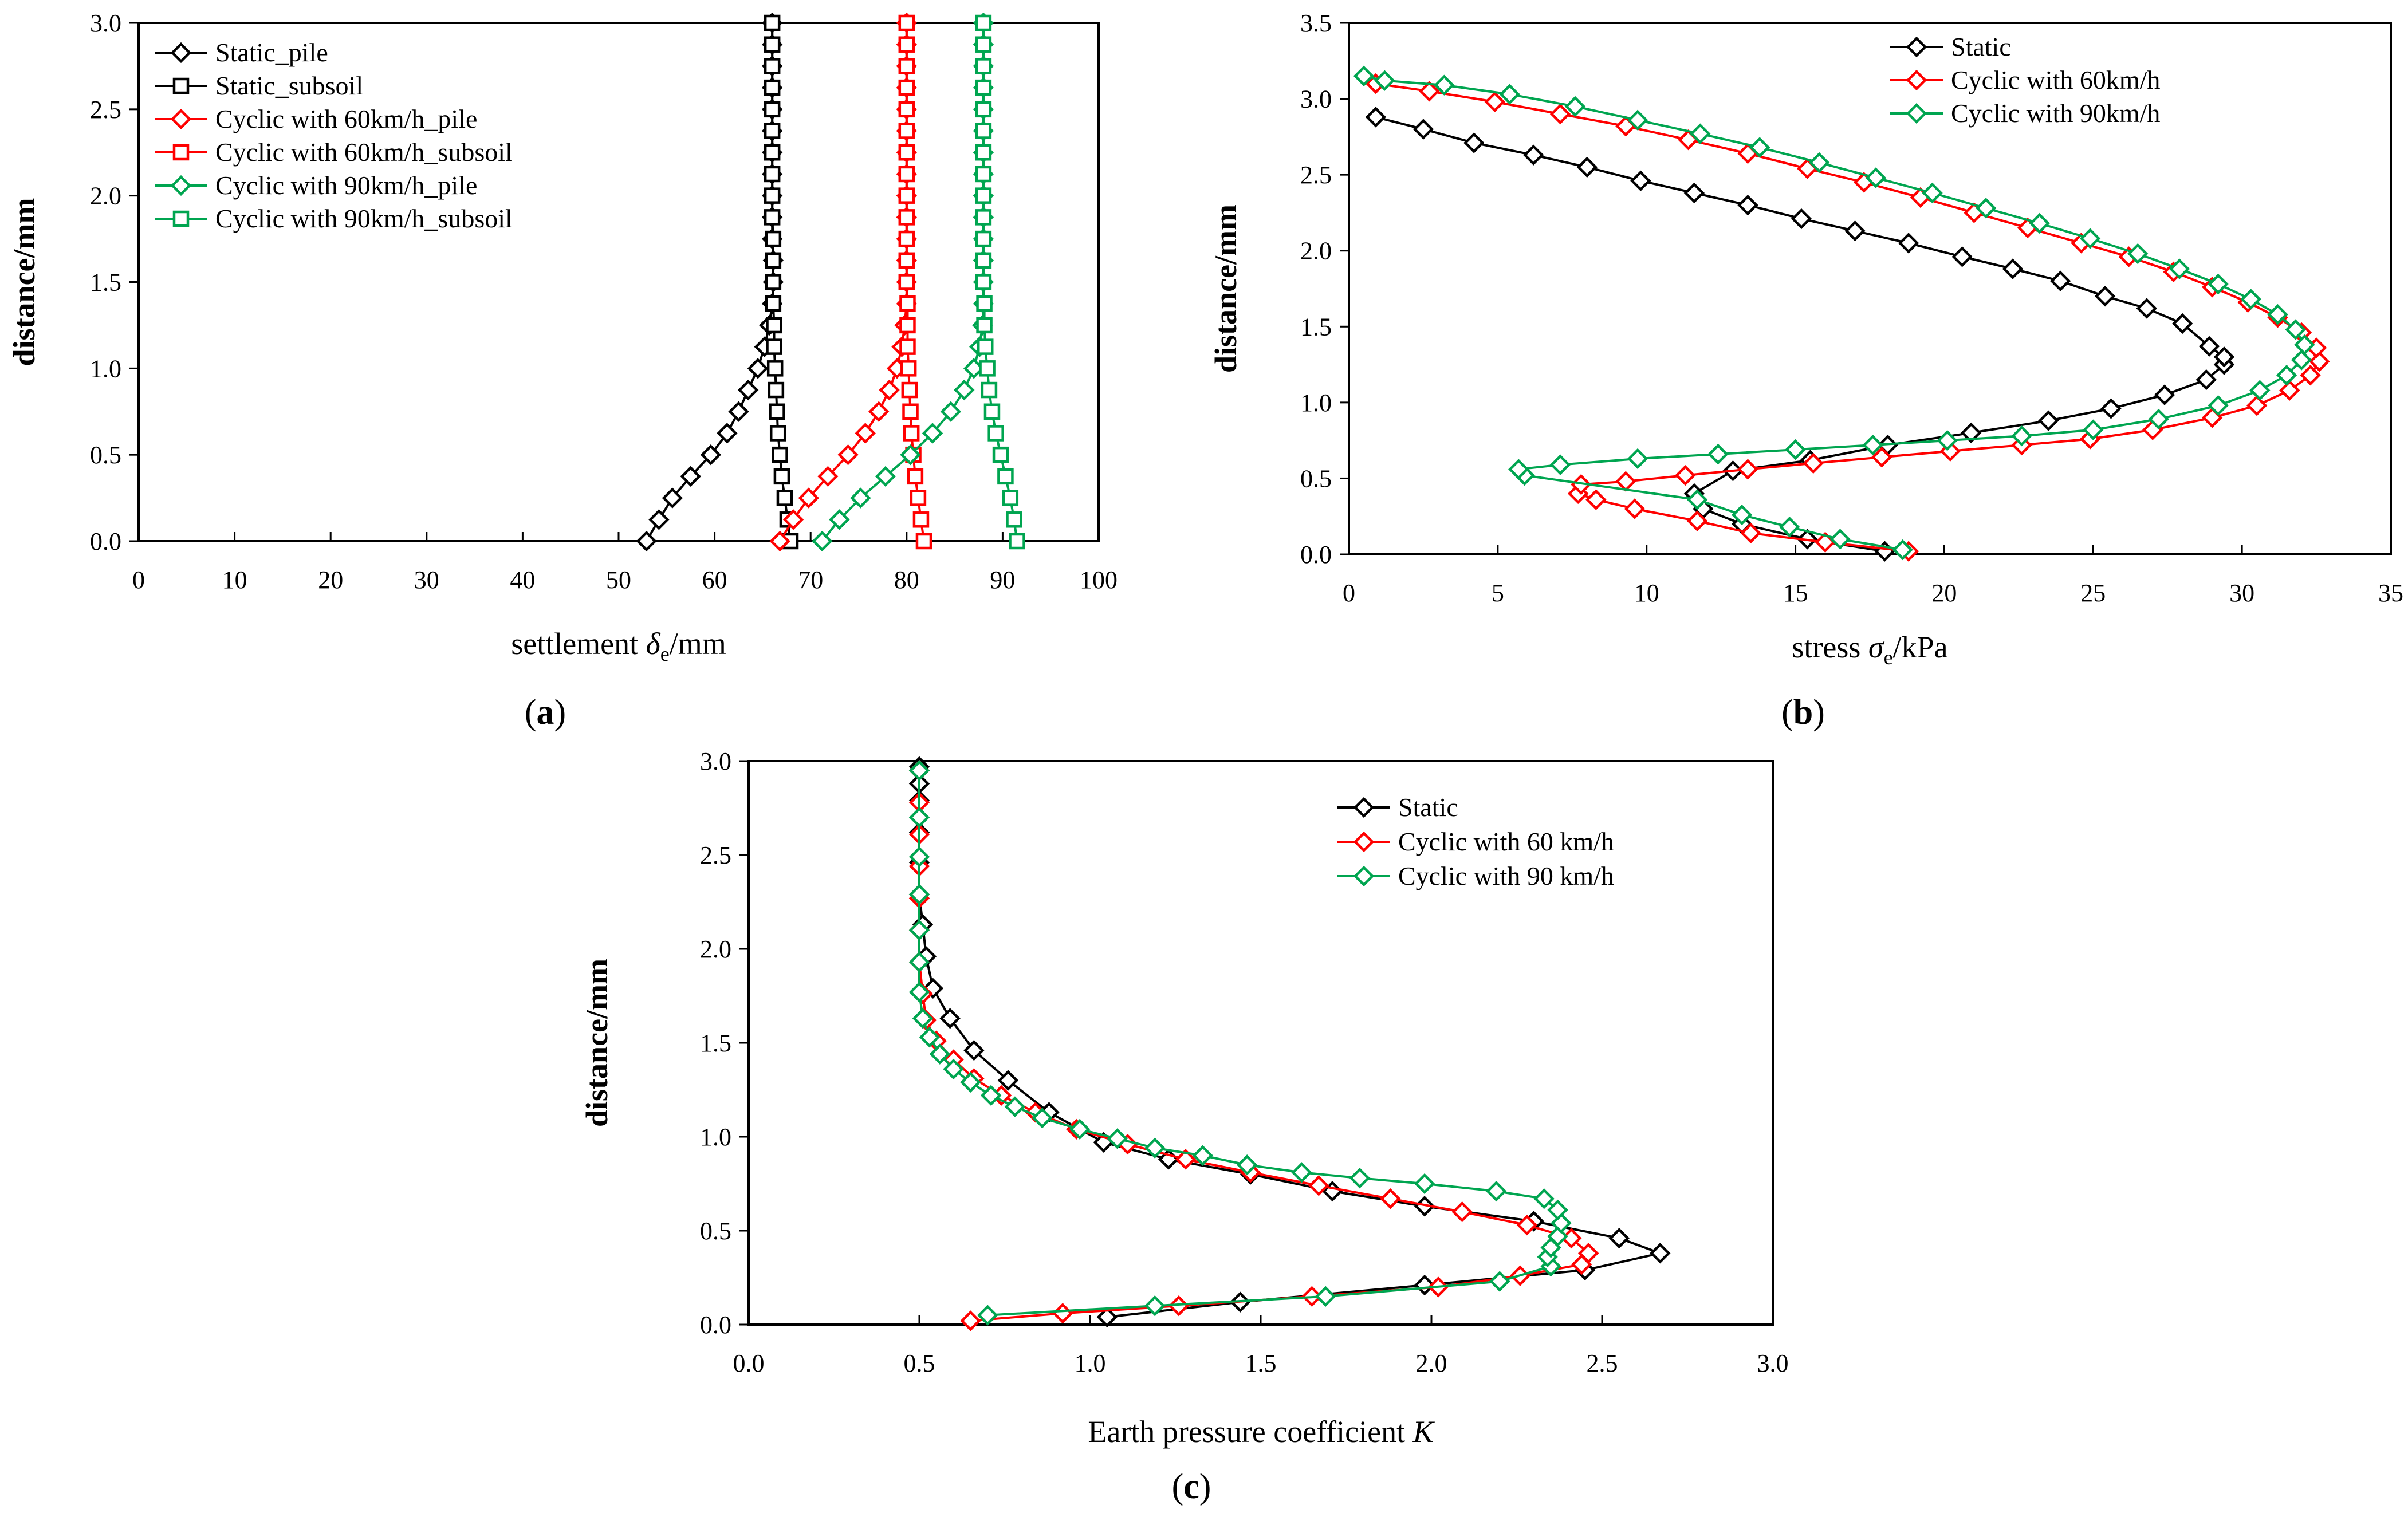 The width and height of the screenshot is (2408, 1521). I want to click on panel-label-letter: b, so click(1803, 712).